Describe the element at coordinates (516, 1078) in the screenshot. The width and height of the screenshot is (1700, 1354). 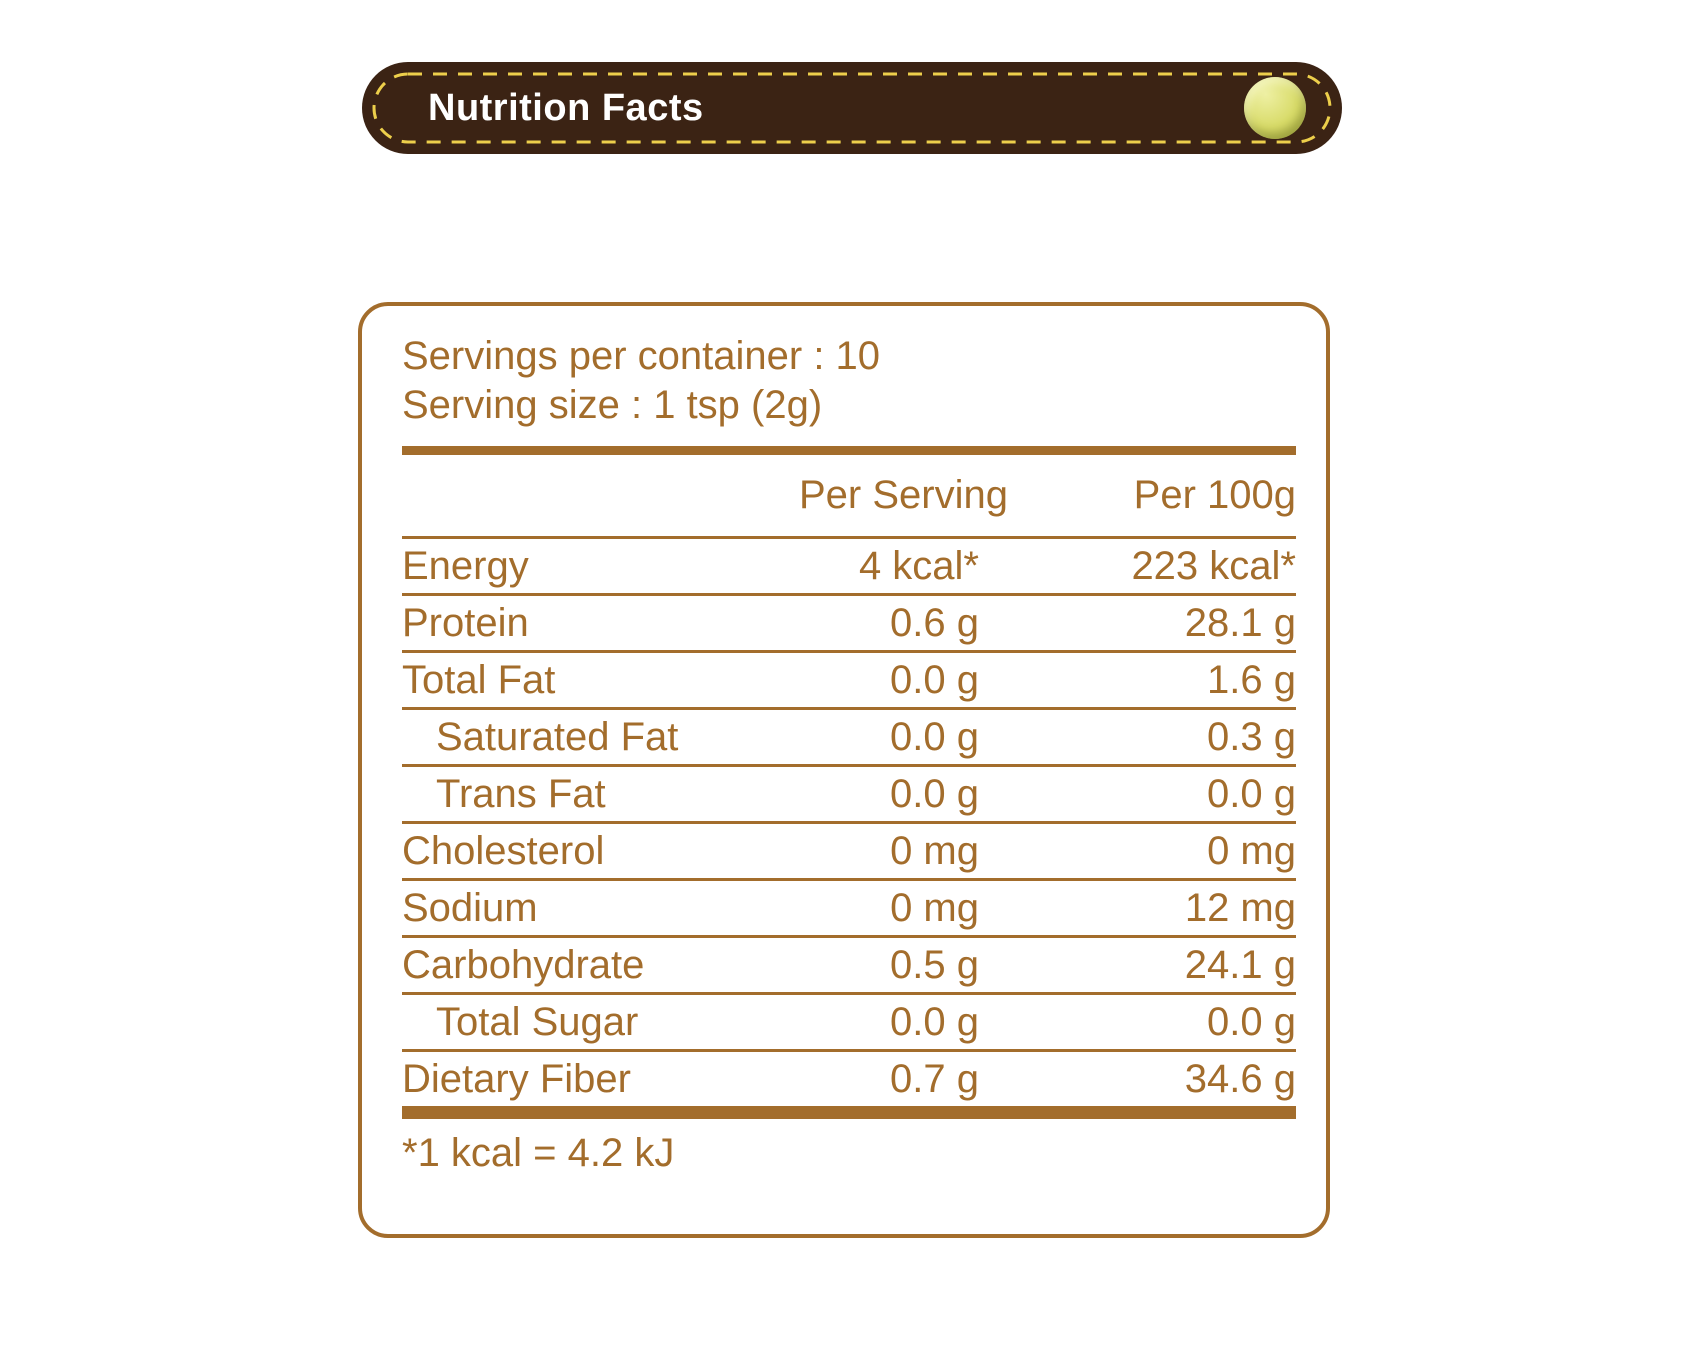
I see `row-label: Dietary Fiber` at that location.